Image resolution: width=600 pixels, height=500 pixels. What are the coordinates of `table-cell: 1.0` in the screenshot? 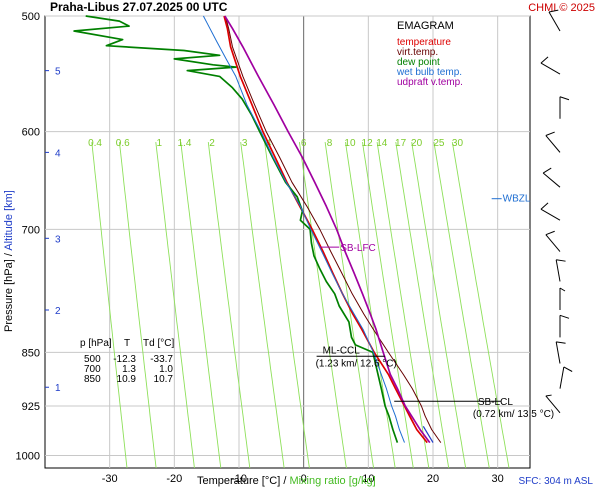 It's located at (166, 369).